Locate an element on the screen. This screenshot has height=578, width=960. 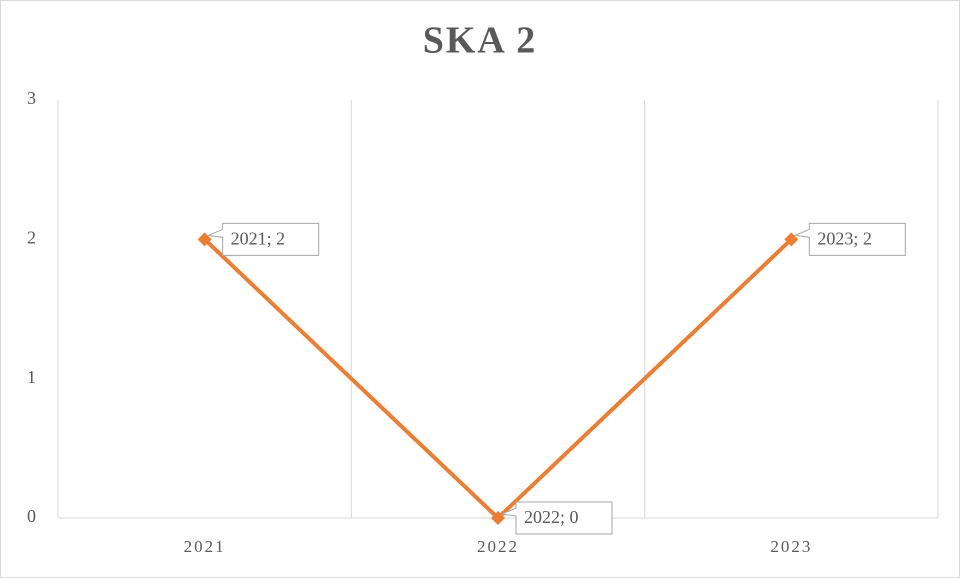
y-tick-label: 1 is located at coordinates (31, 377).